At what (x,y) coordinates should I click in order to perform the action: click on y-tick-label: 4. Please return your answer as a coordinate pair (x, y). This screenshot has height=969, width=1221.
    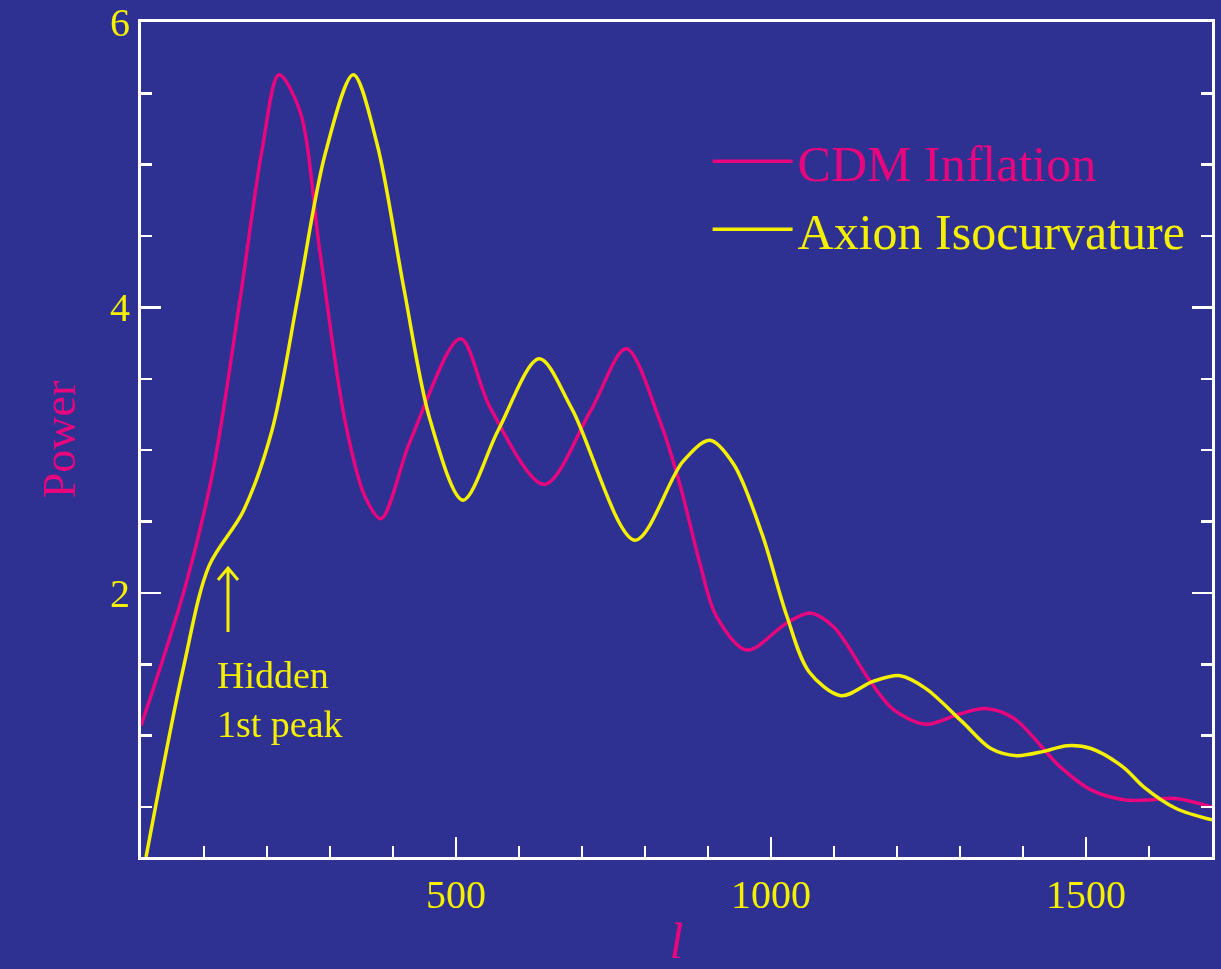
    Looking at the image, I should click on (120, 308).